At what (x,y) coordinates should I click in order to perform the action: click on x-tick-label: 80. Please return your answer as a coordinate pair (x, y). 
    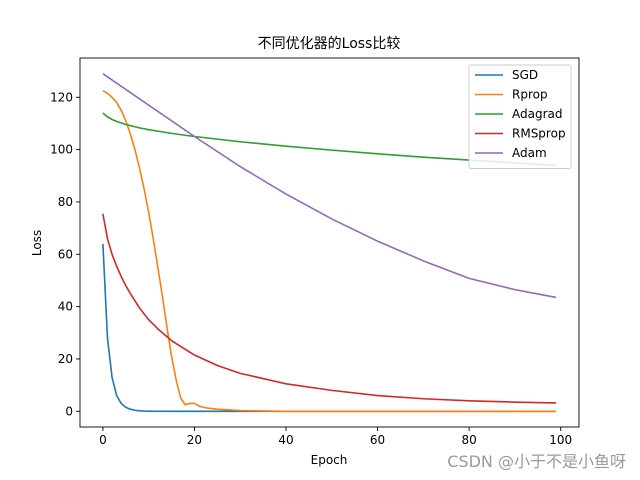
    Looking at the image, I should click on (468, 440).